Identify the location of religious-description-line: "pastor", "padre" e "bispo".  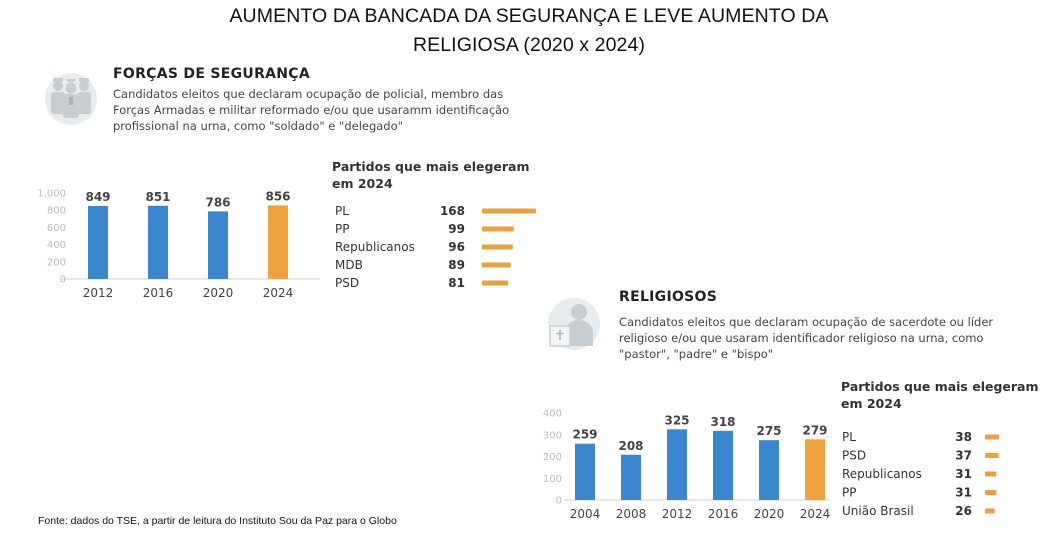
(696, 354).